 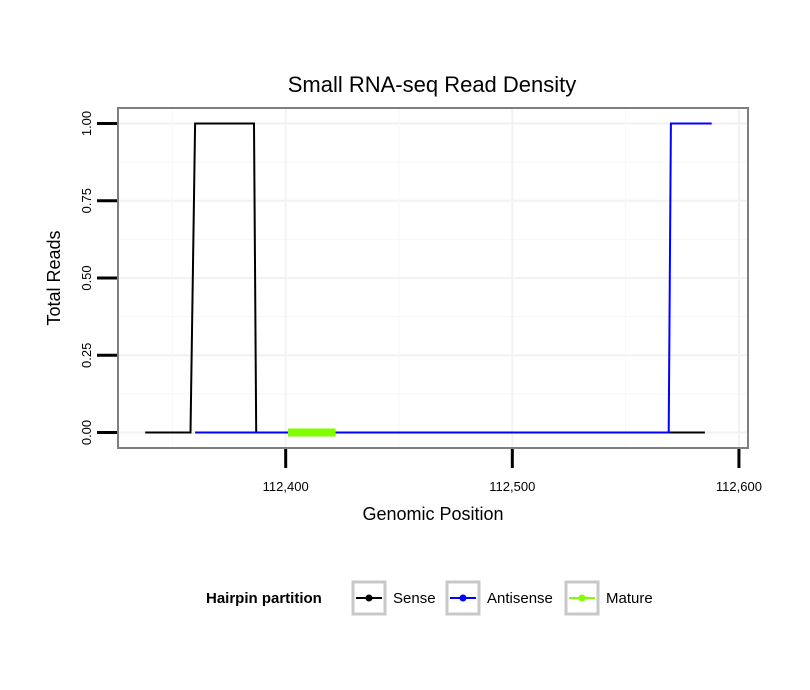 I want to click on legend-item-antisense: Antisense, so click(x=499, y=598).